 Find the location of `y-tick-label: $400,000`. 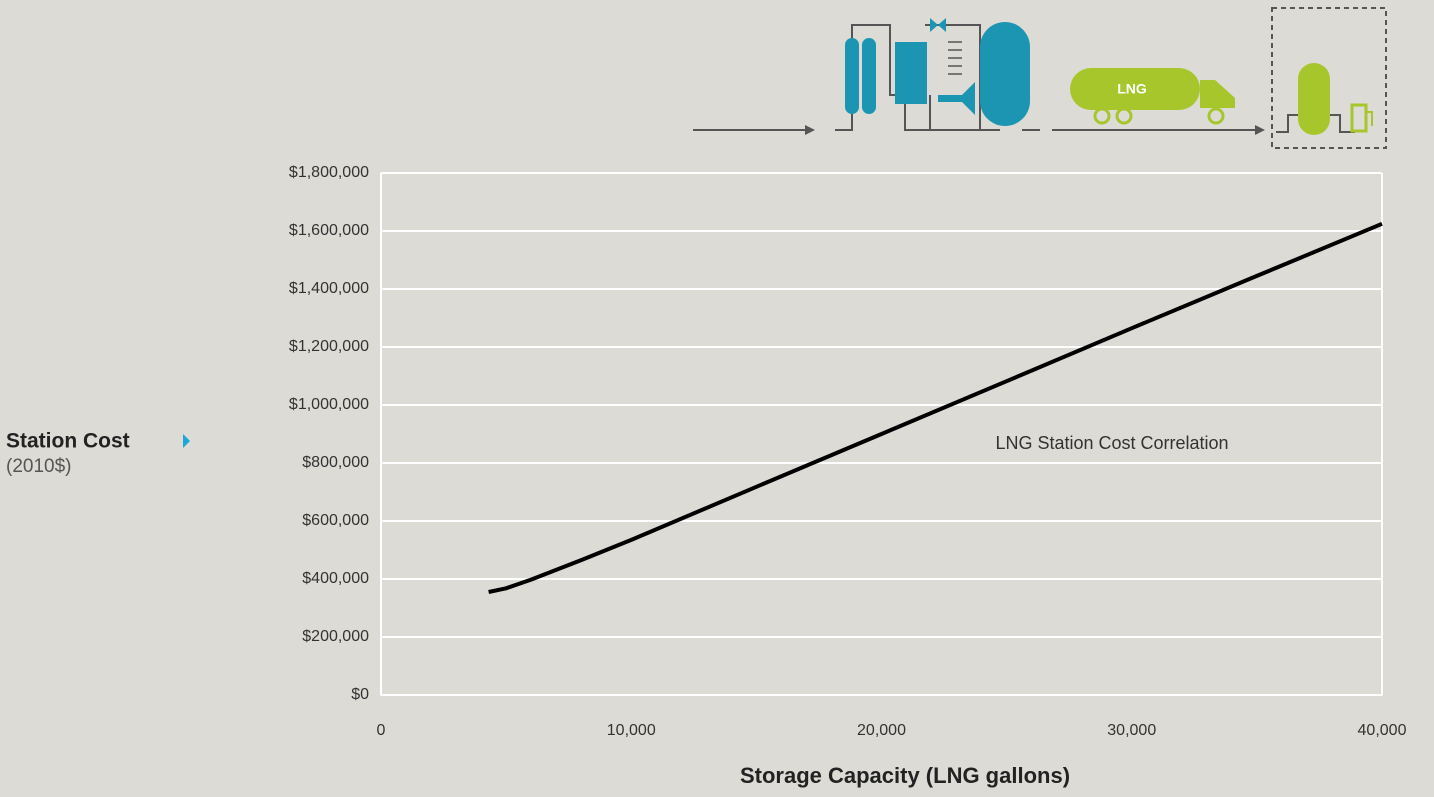

y-tick-label: $400,000 is located at coordinates (335, 578).